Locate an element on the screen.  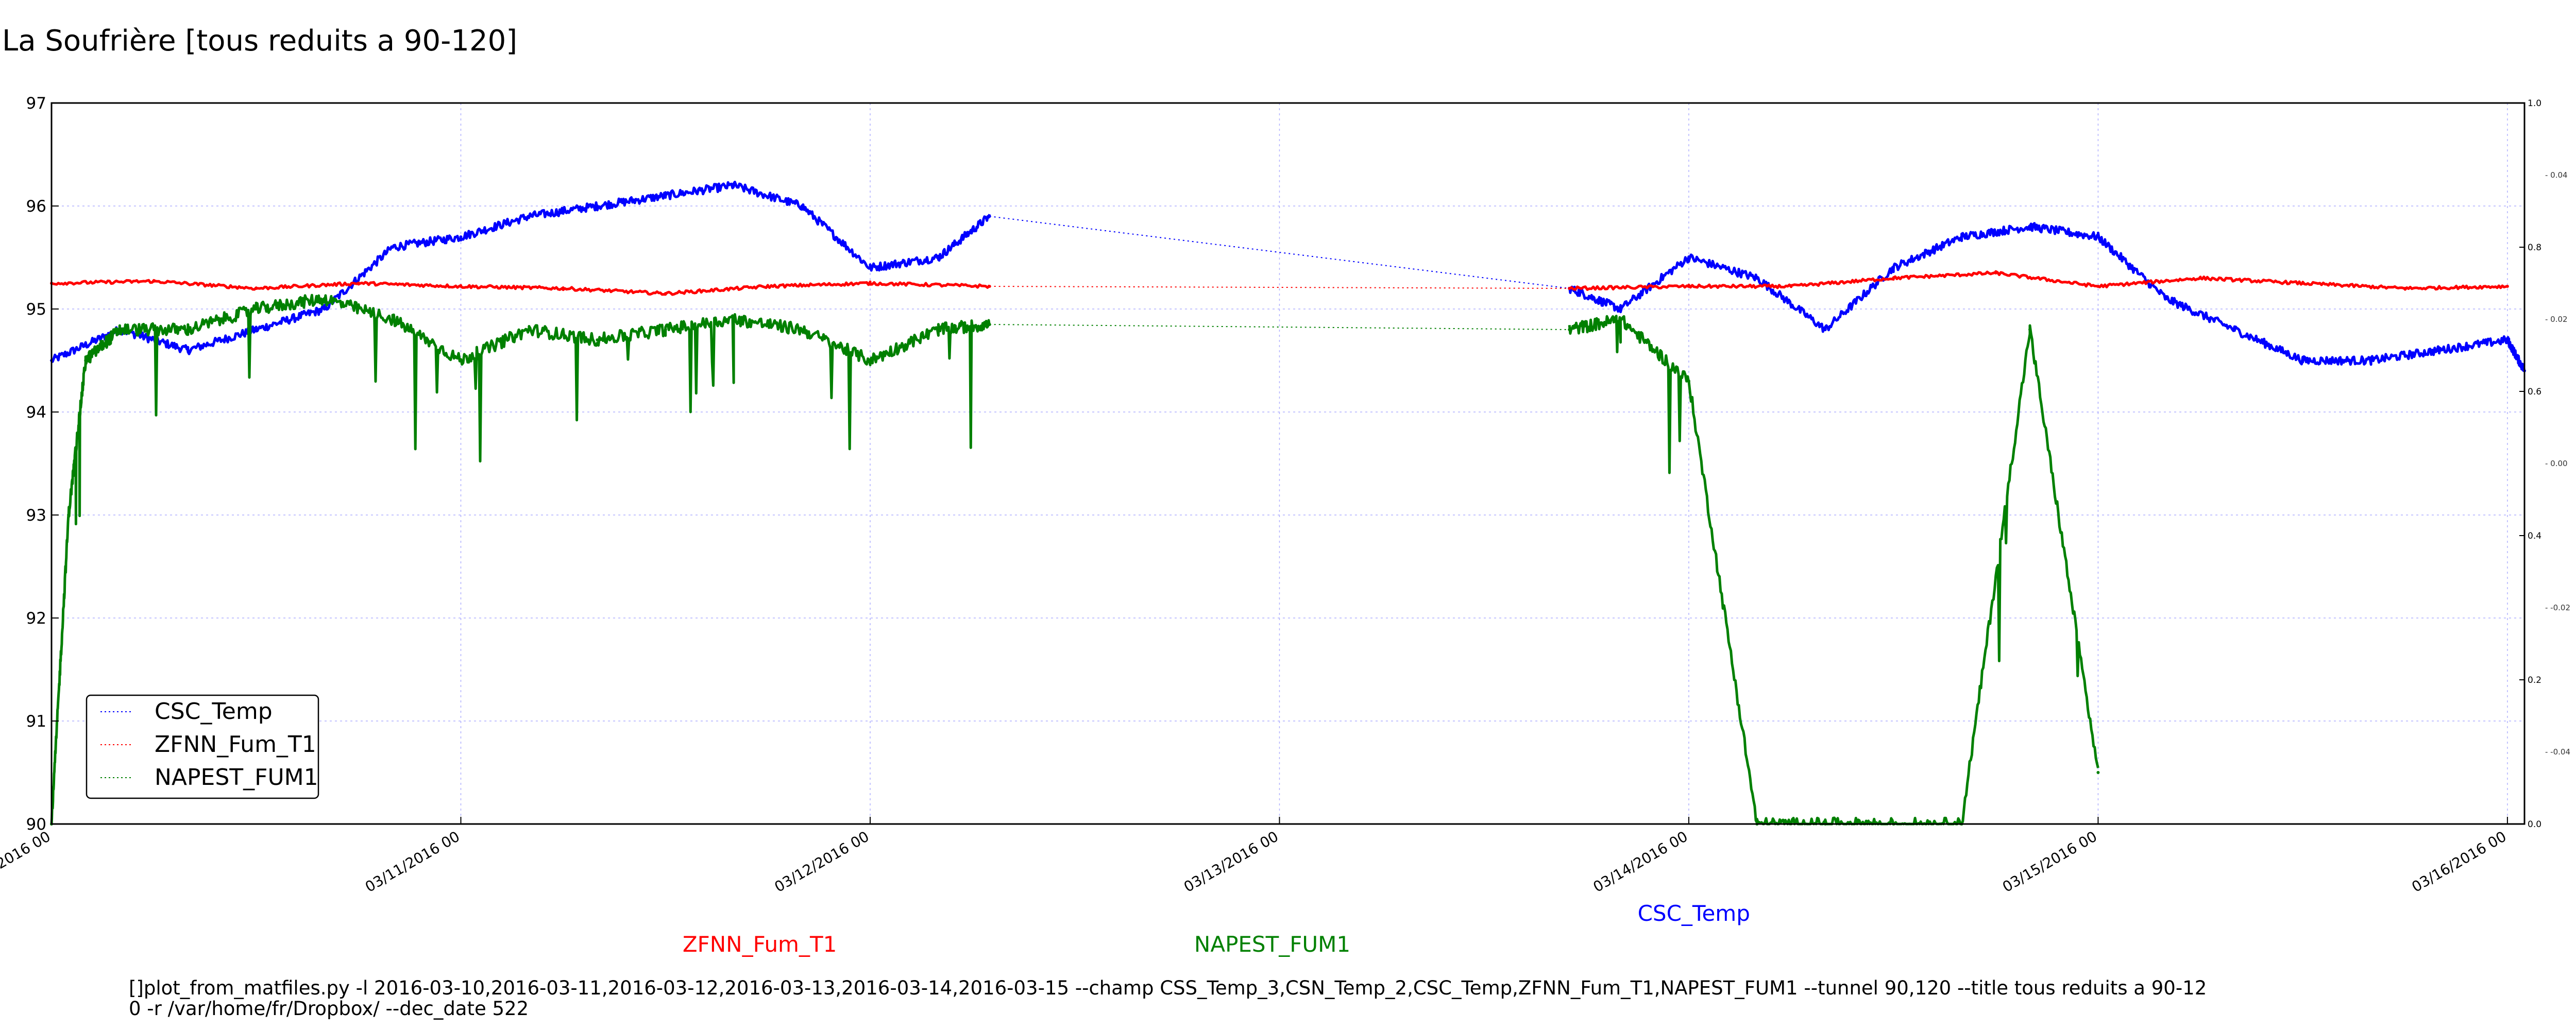
annotation-CSC_Temp: CSC_Temp is located at coordinates (1694, 913).